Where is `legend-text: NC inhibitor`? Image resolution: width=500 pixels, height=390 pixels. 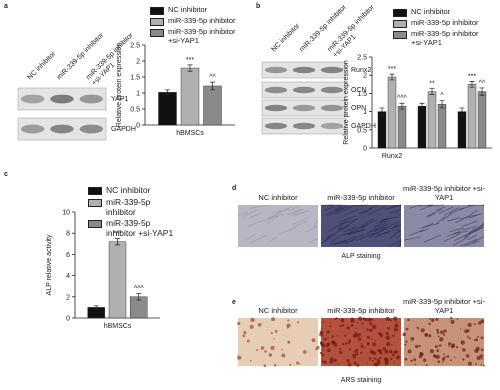
legend-text: NC inhibitor is located at coordinates (128, 190).